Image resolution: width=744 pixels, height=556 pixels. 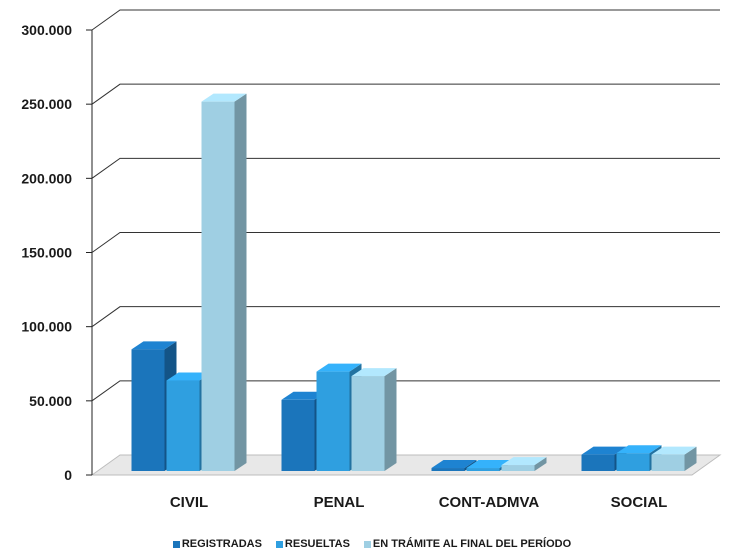 What do you see at coordinates (46, 327) in the screenshot?
I see `y-tick-label: 100.000` at bounding box center [46, 327].